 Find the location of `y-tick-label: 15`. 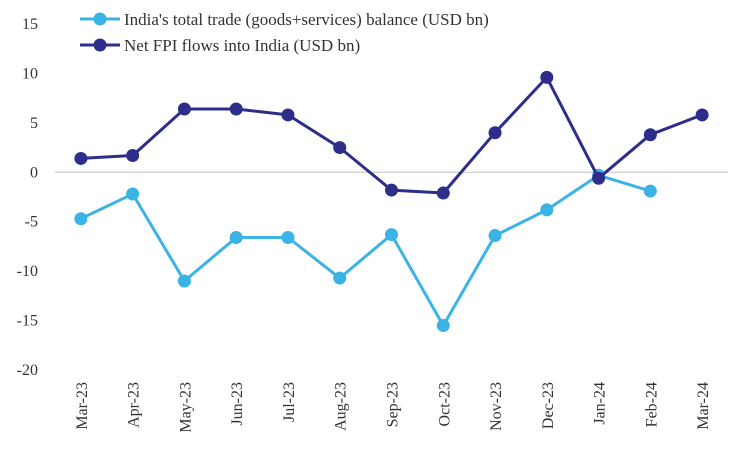

y-tick-label: 15 is located at coordinates (30, 24).